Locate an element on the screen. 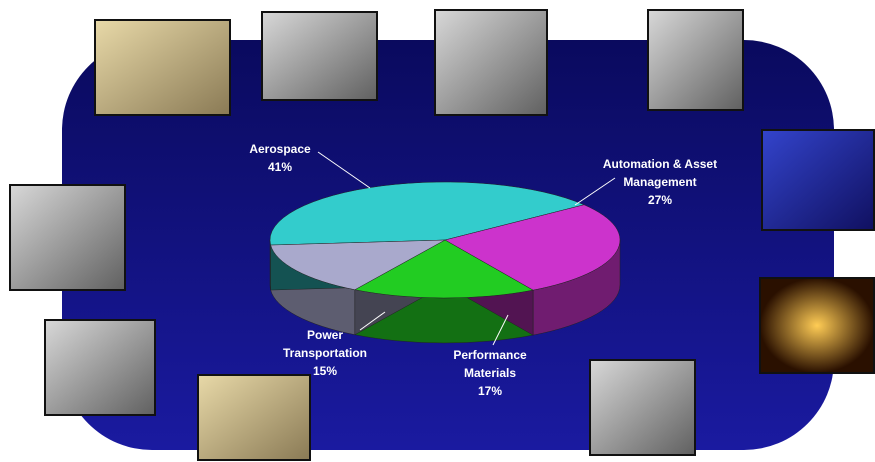 This screenshot has width=875, height=462. photo-thermostat is located at coordinates (491, 62).